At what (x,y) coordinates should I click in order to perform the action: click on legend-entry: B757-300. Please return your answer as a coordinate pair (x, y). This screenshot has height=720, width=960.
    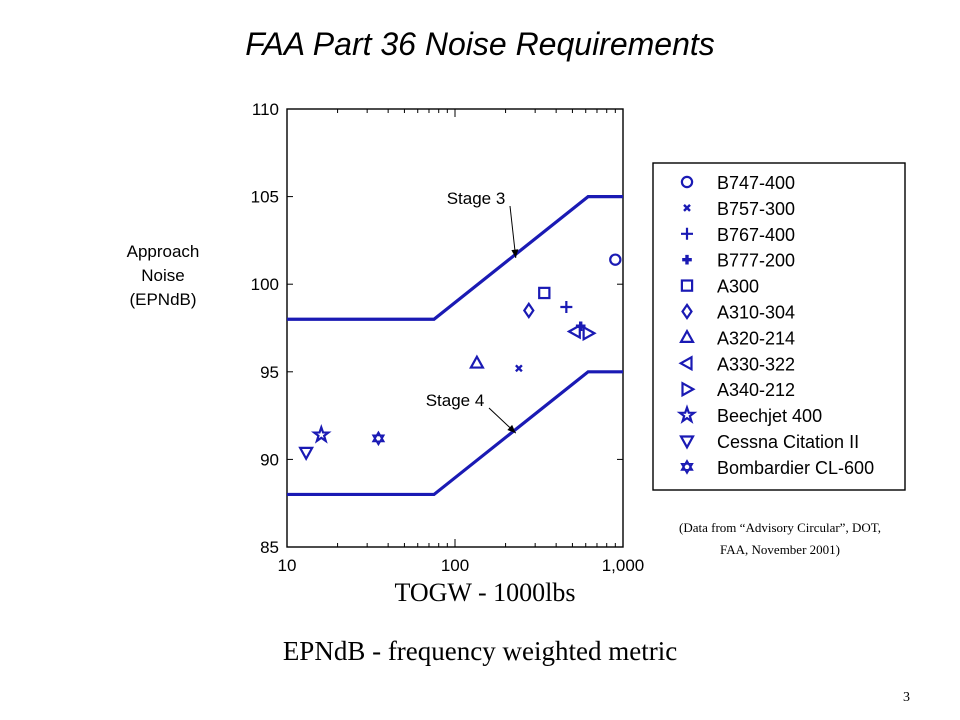
    Looking at the image, I should click on (756, 209).